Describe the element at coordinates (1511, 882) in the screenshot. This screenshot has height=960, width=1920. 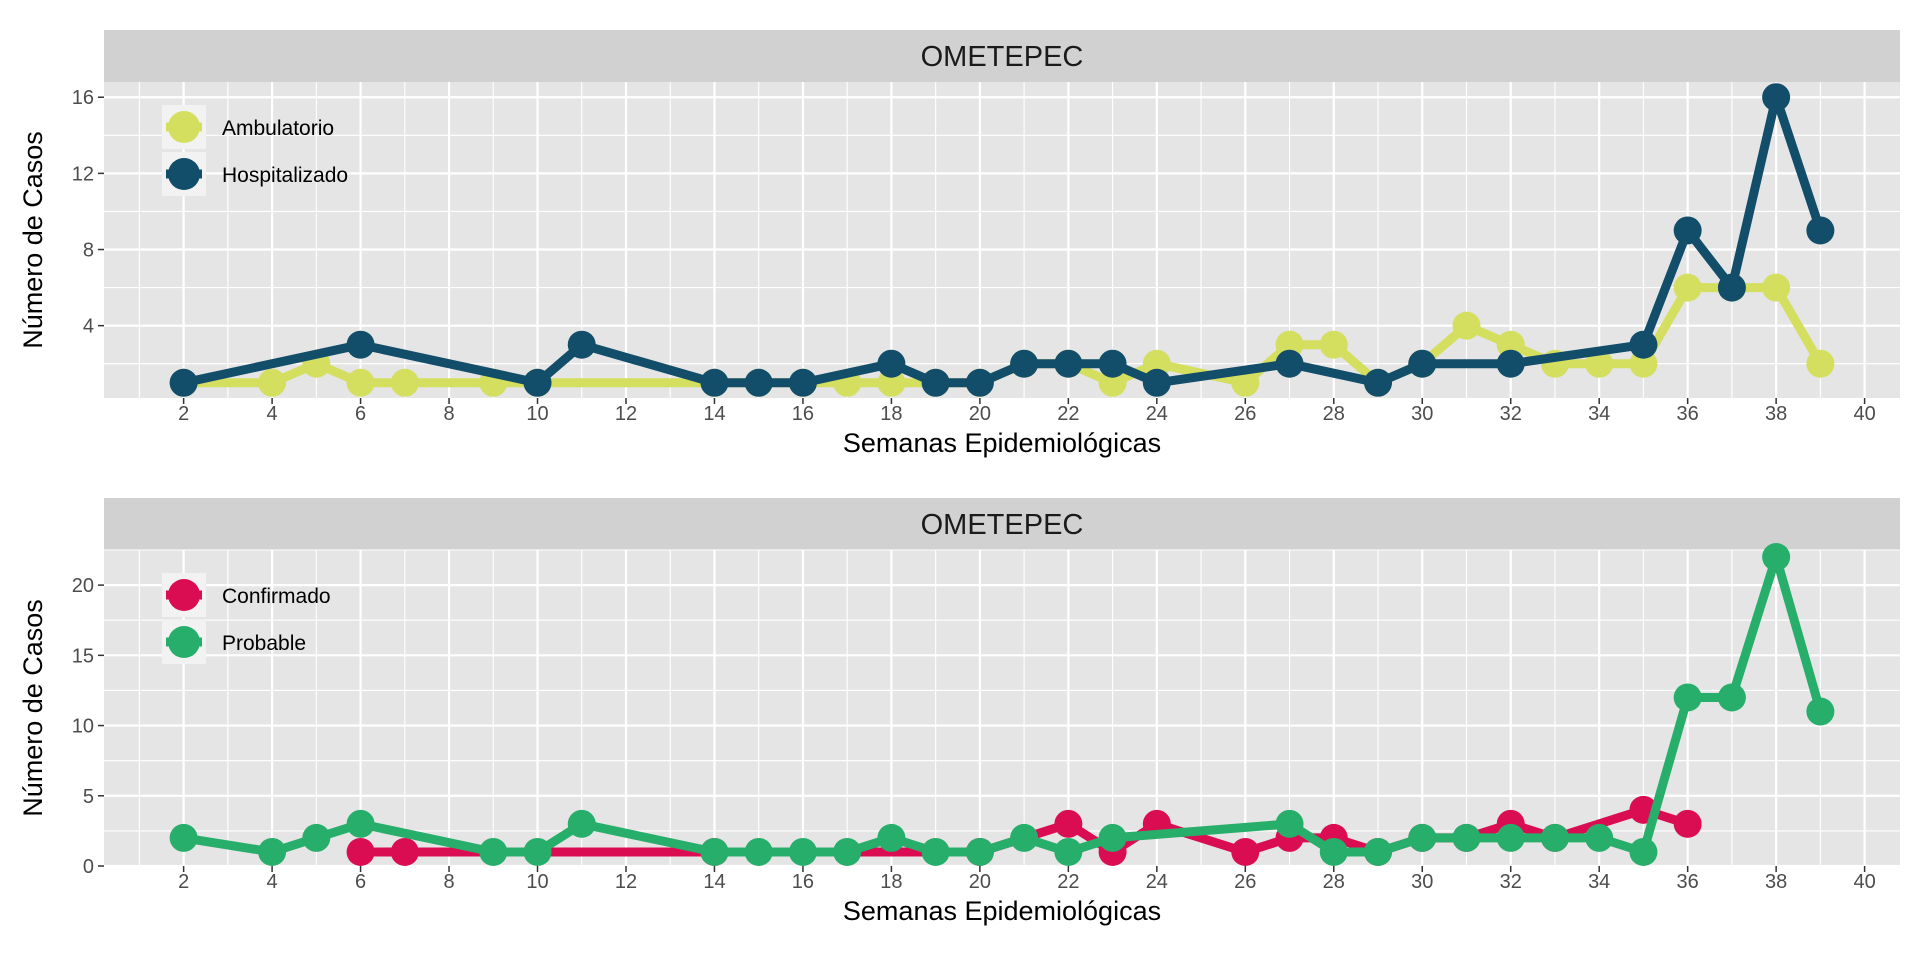
I see `x-tick-label: 32` at that location.